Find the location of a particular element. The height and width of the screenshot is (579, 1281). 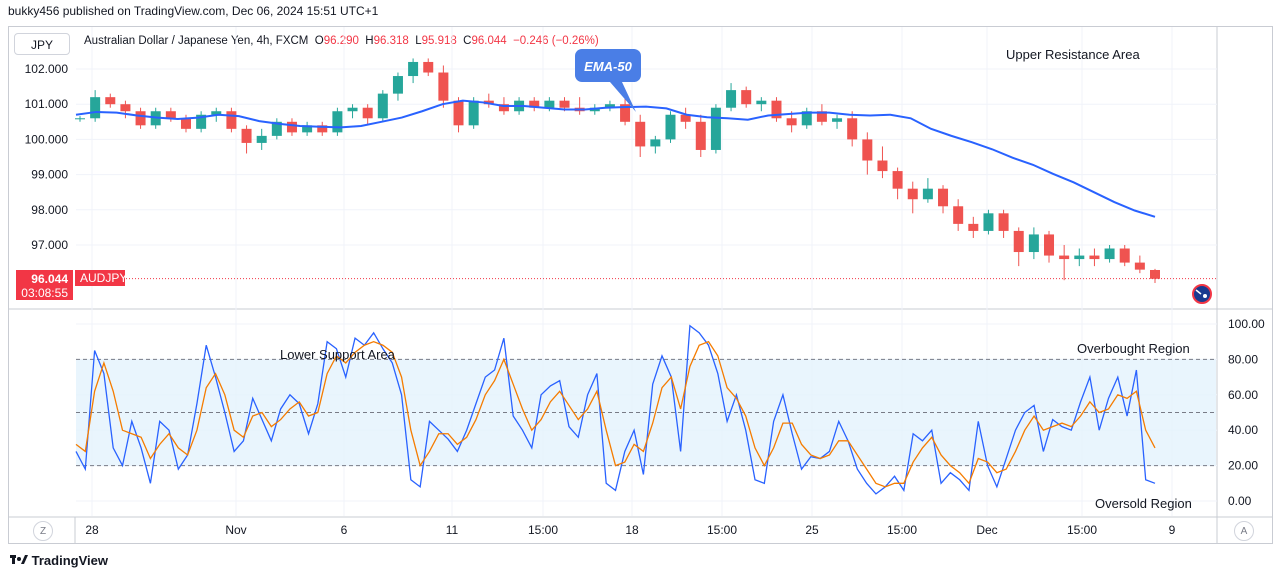

ema-callout-label: EMA-50 is located at coordinates (608, 66).